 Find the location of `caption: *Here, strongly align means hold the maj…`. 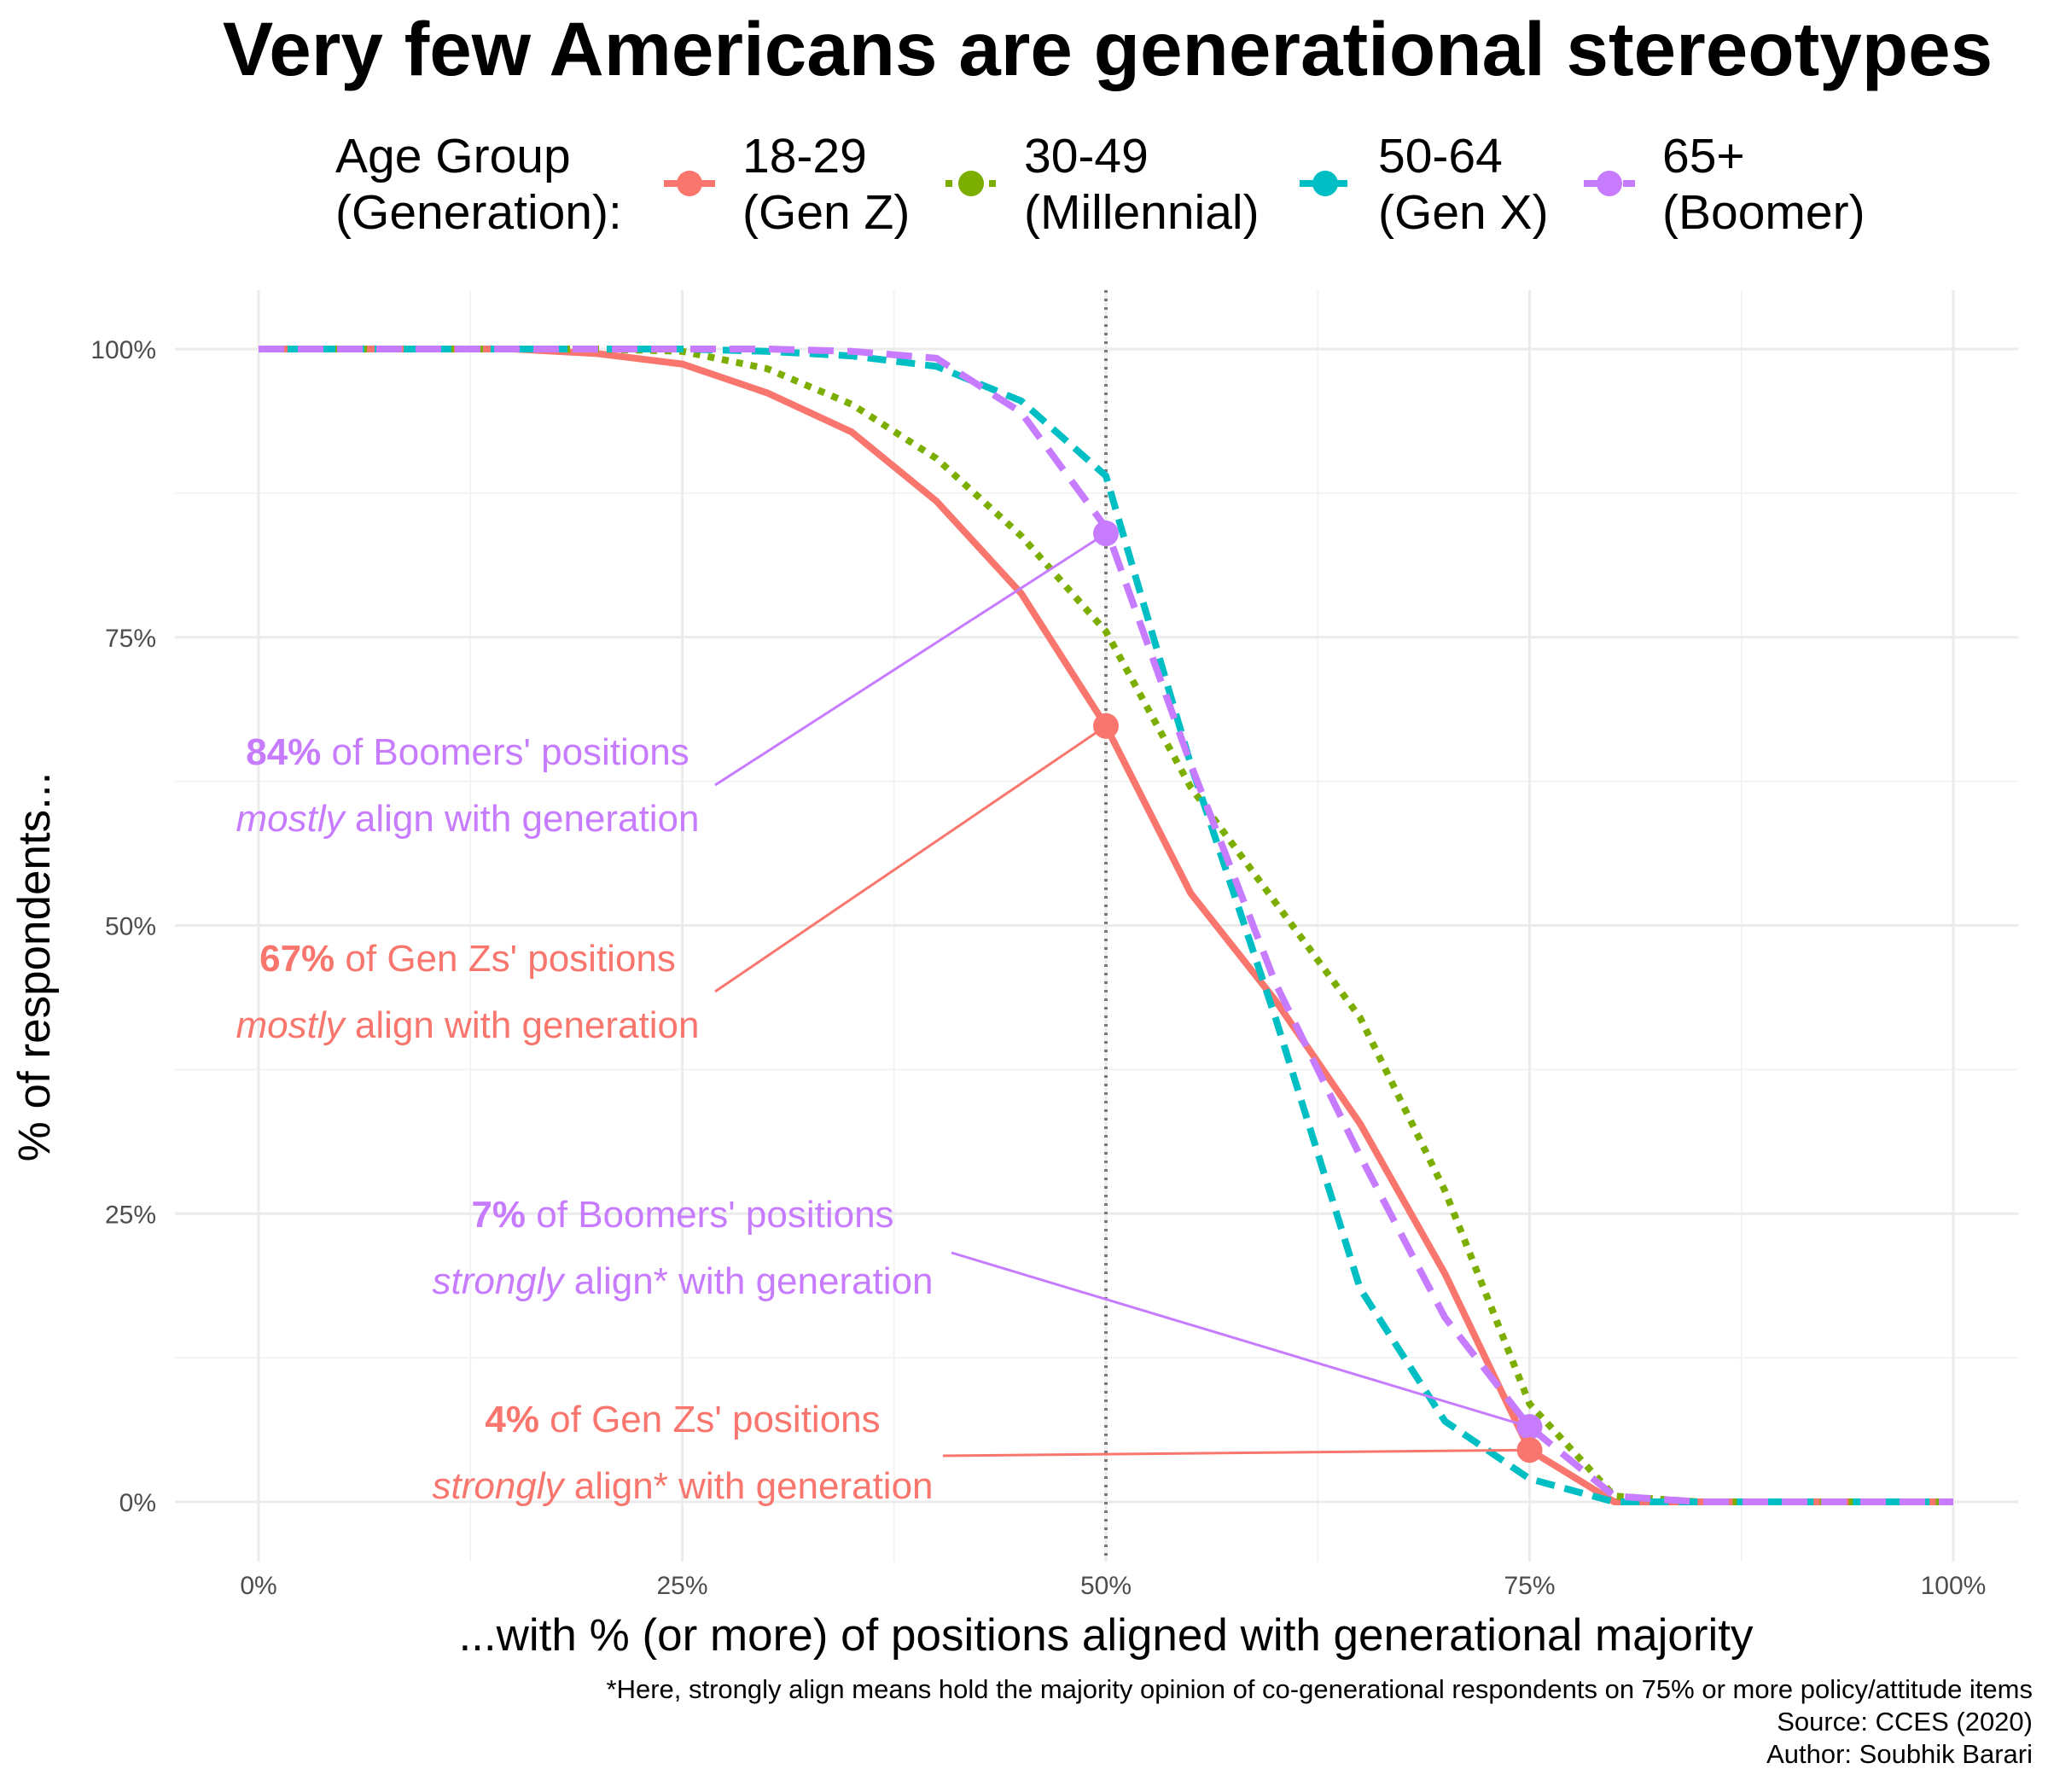

caption: *Here, strongly align means hold the maj… is located at coordinates (1320, 1721).